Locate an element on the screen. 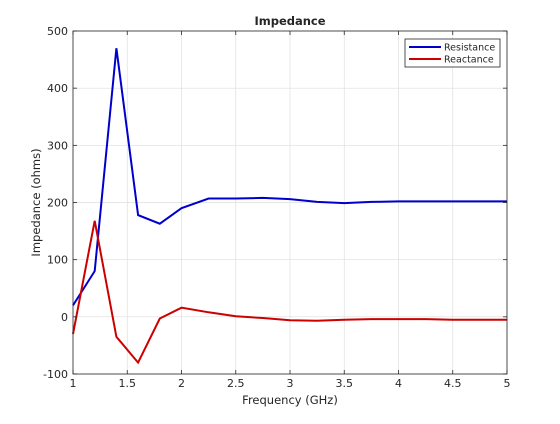 This screenshot has width=560, height=424. legend: Resistance Reactance is located at coordinates (452, 53).